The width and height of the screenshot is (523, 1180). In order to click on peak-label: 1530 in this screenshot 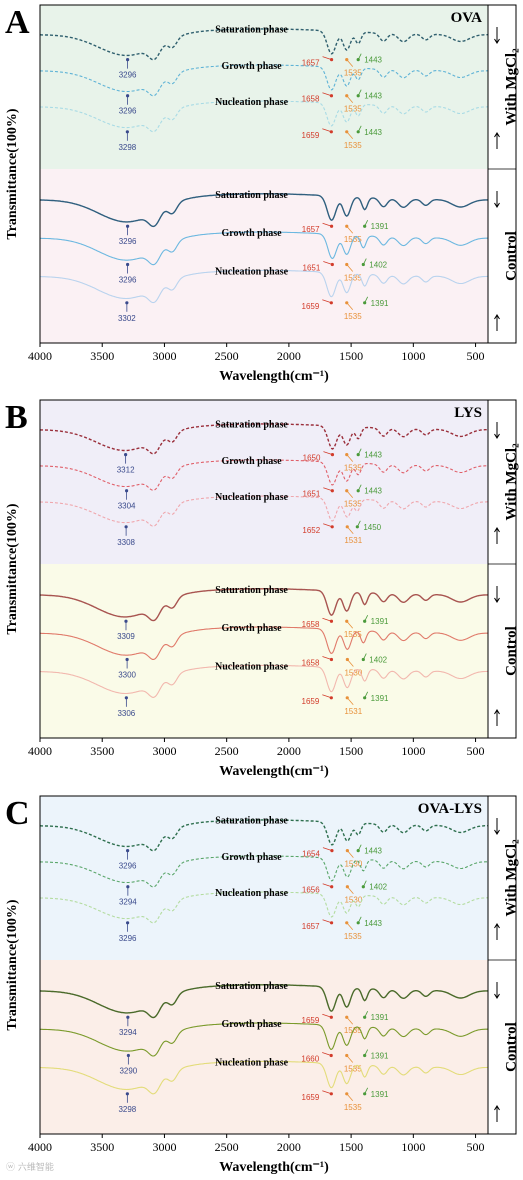, I will do `click(353, 900)`.